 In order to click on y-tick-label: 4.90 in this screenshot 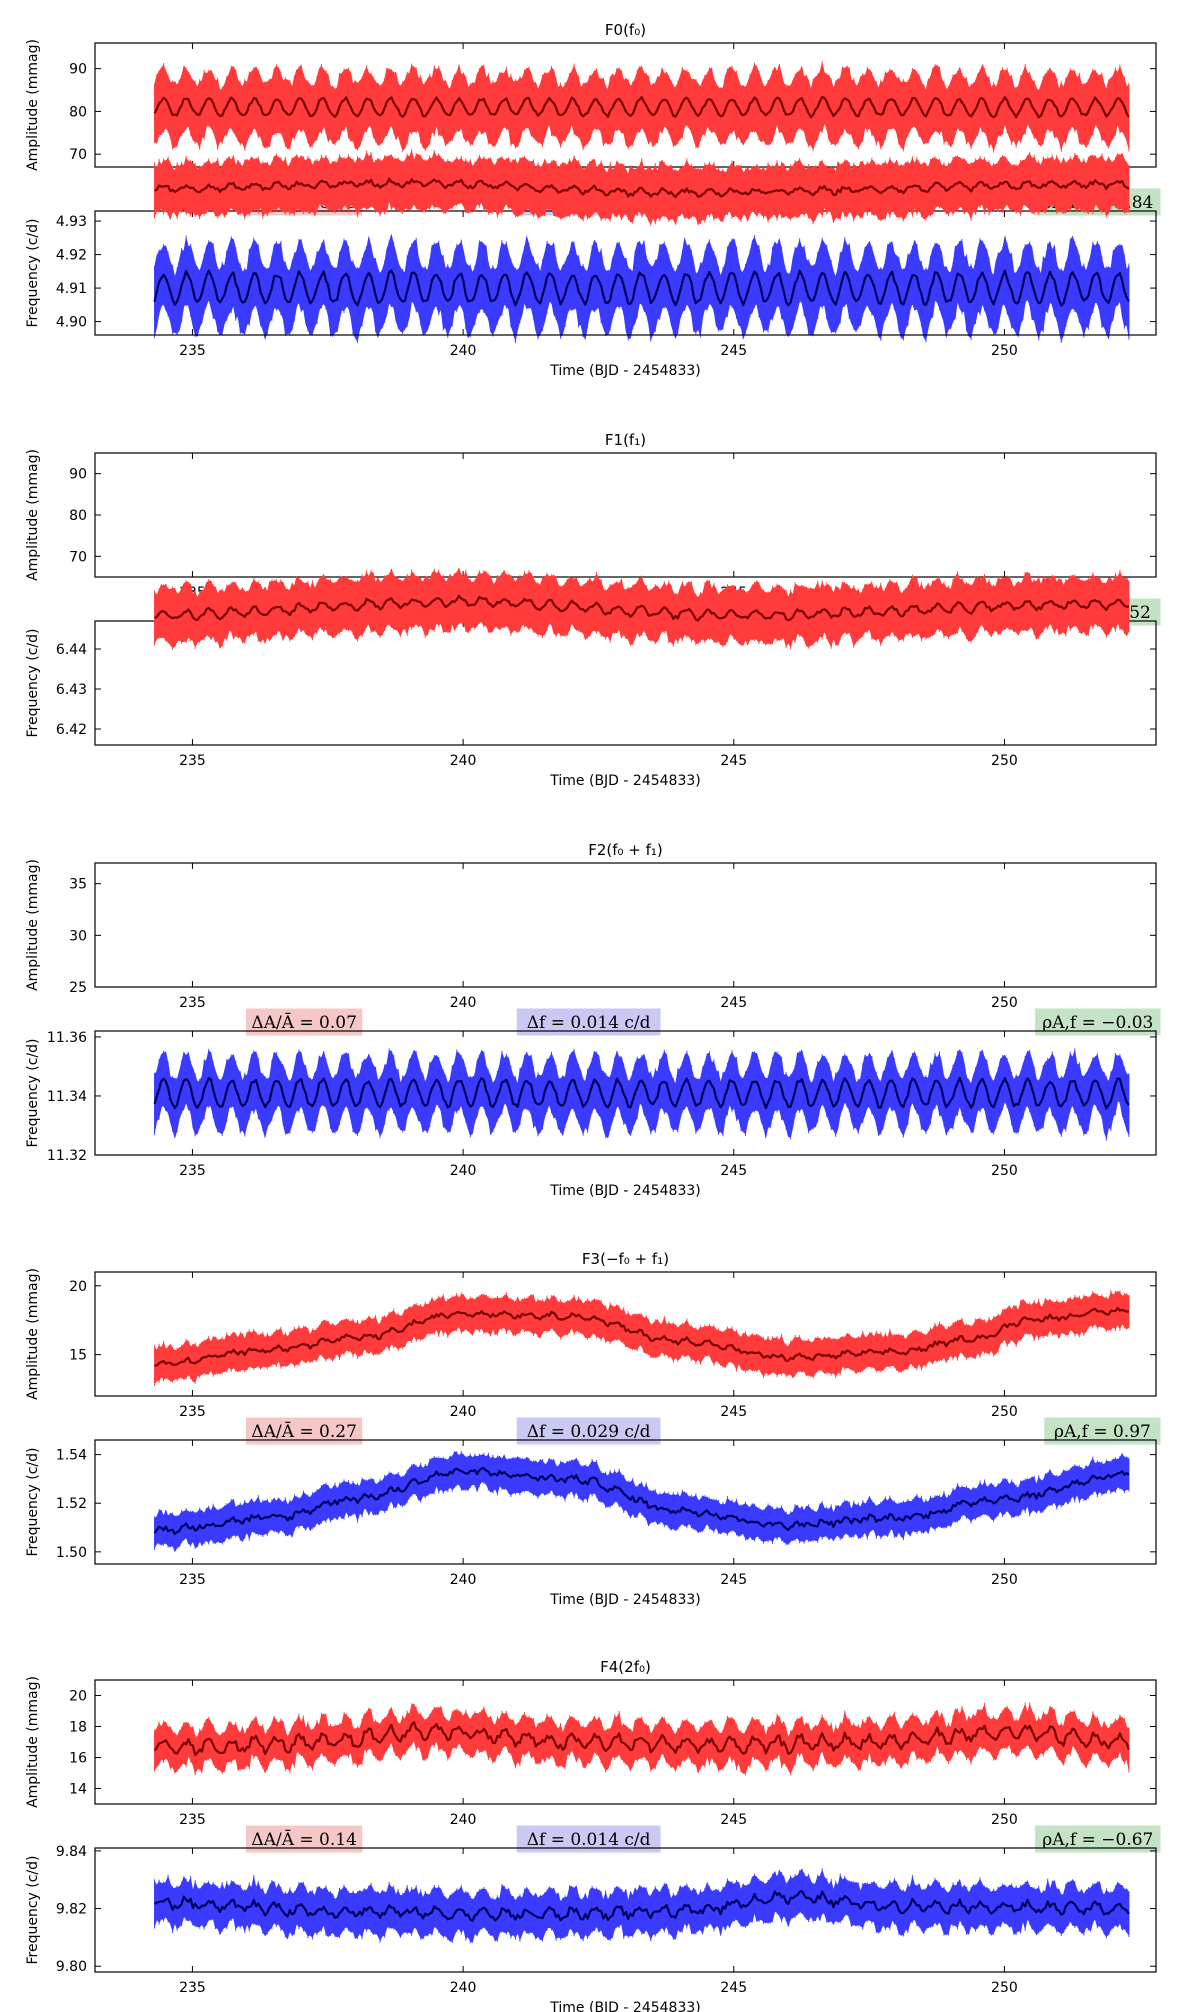, I will do `click(71, 323)`.